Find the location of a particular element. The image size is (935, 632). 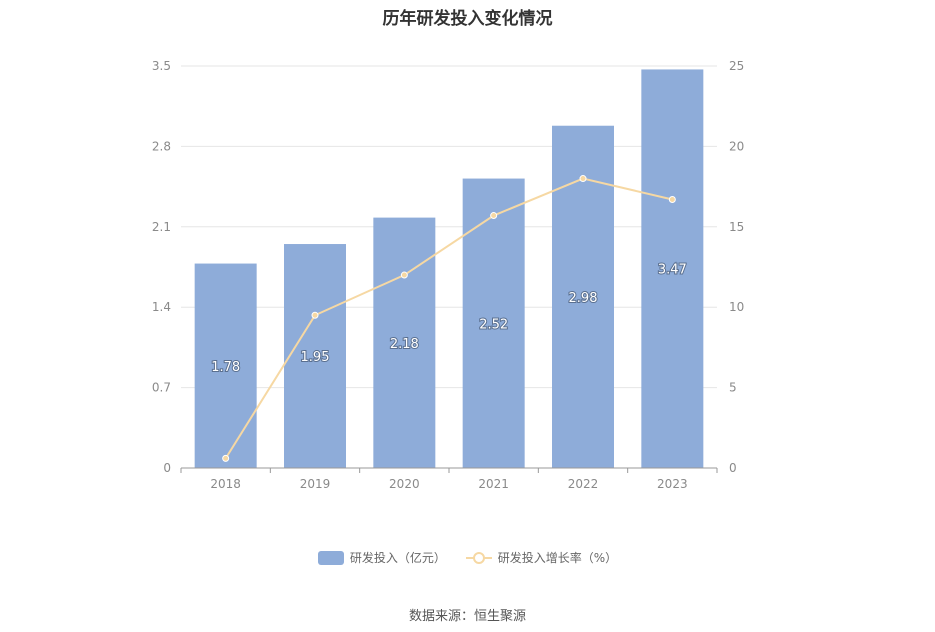

y-left-tick-label: 2.1 is located at coordinates (161, 227).